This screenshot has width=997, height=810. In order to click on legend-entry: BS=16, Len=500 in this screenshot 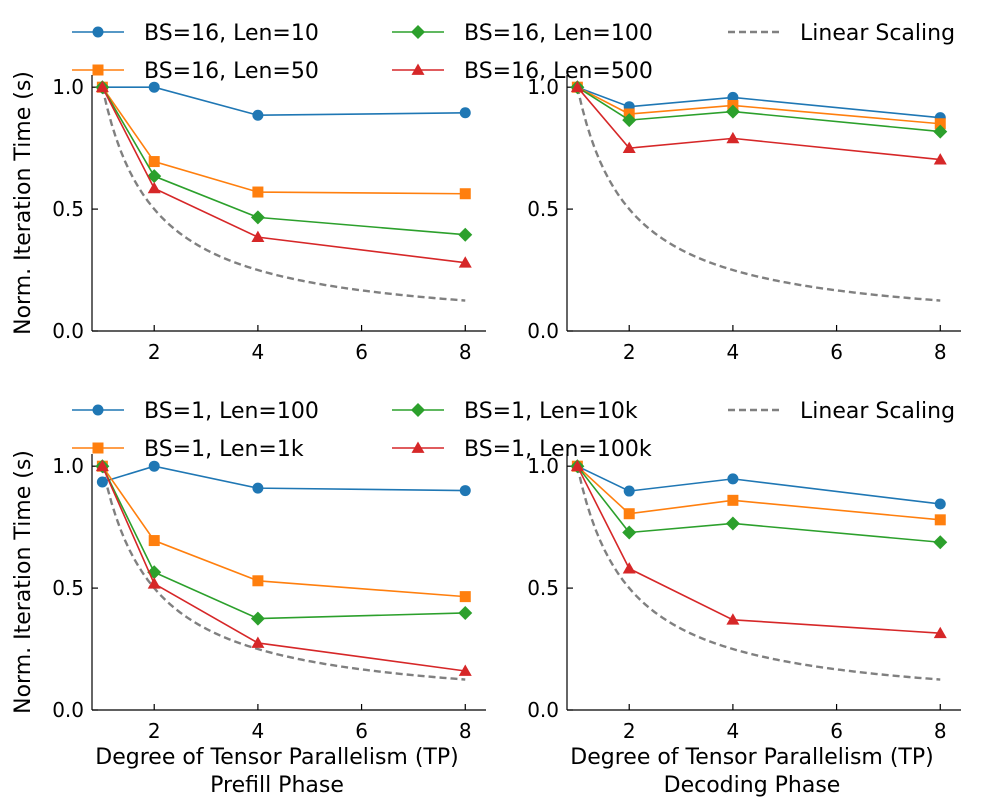, I will do `click(522, 71)`.